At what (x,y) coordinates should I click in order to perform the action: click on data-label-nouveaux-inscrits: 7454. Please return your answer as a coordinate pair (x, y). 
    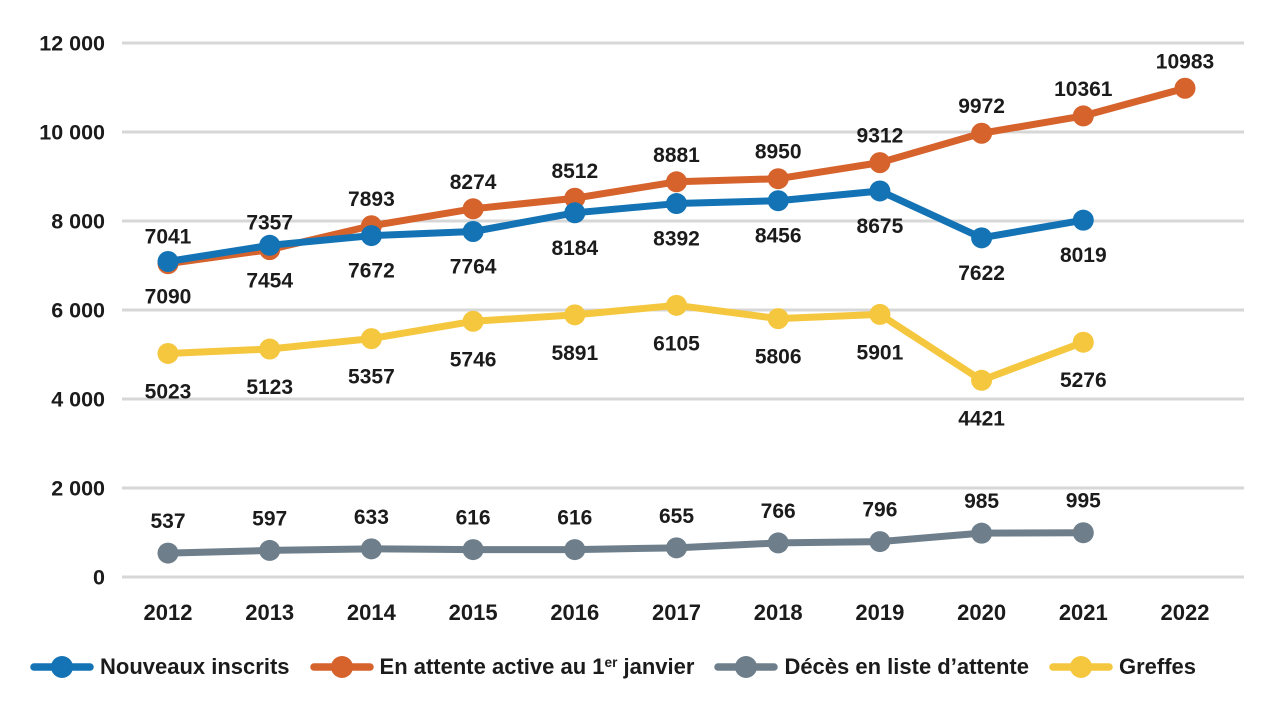
    Looking at the image, I should click on (269, 280).